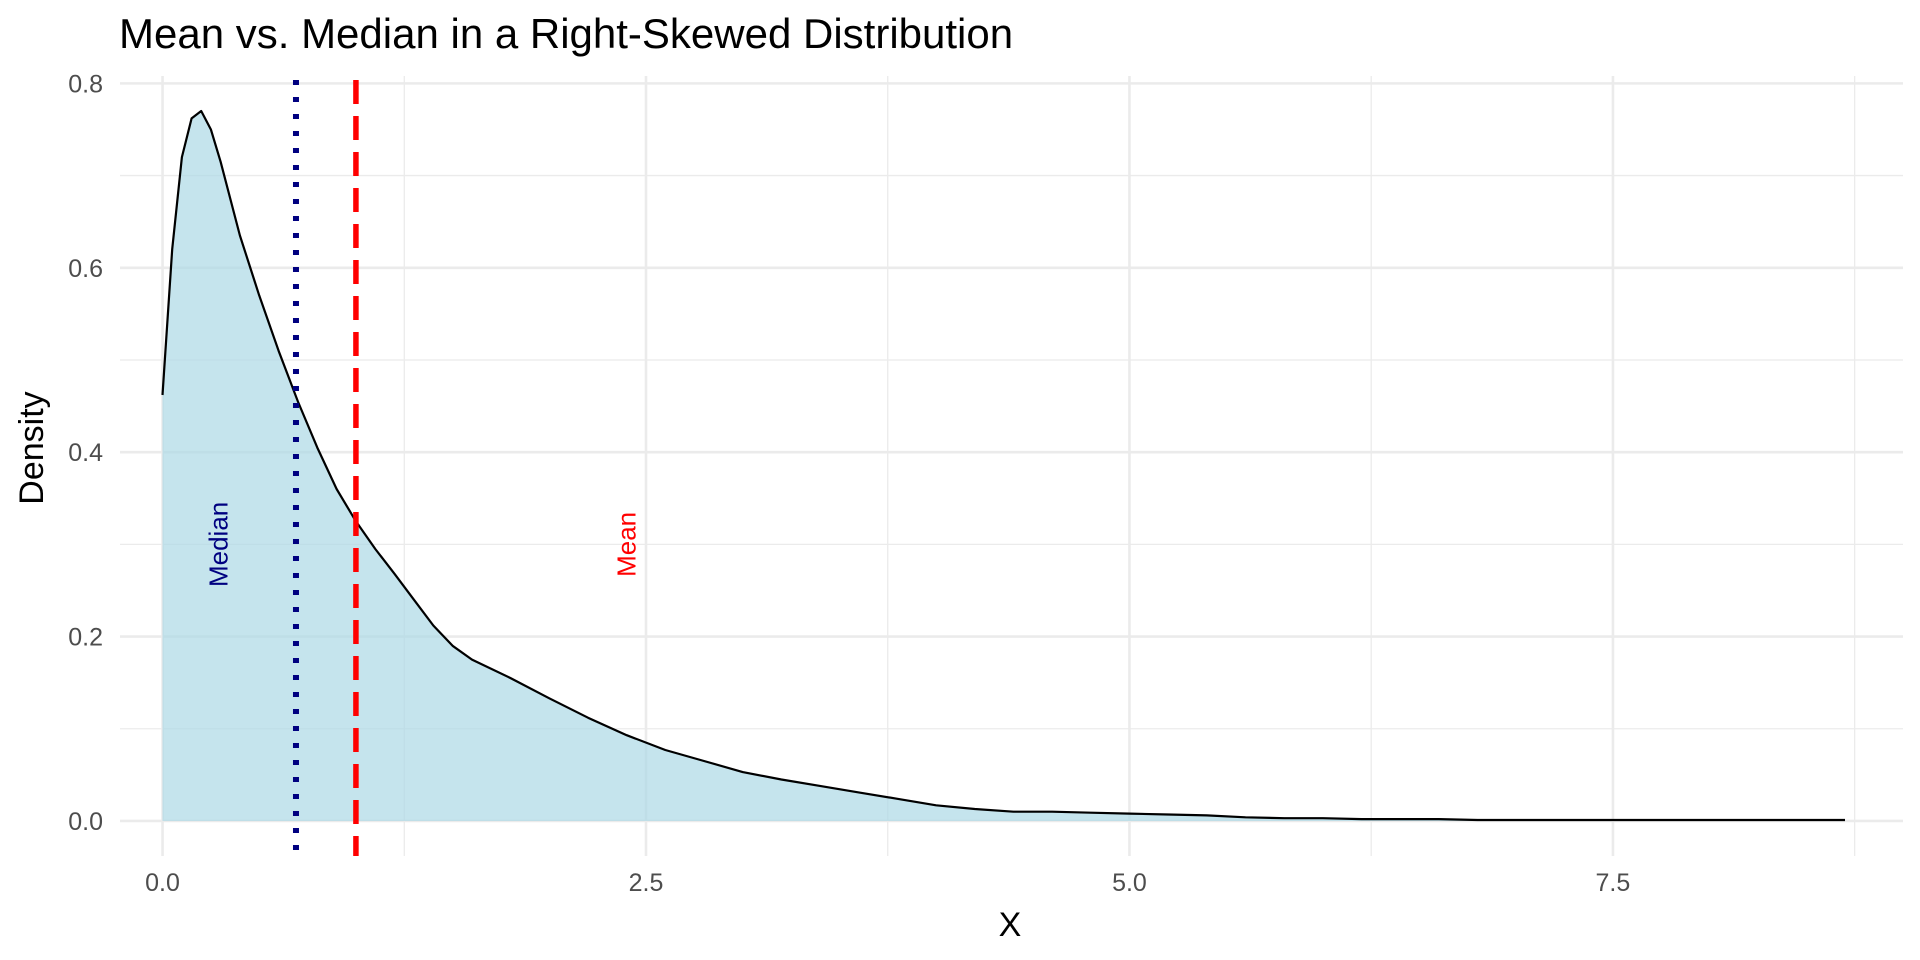 The image size is (1920, 960). What do you see at coordinates (1129, 883) in the screenshot?
I see `x-tick-label: 5.0` at bounding box center [1129, 883].